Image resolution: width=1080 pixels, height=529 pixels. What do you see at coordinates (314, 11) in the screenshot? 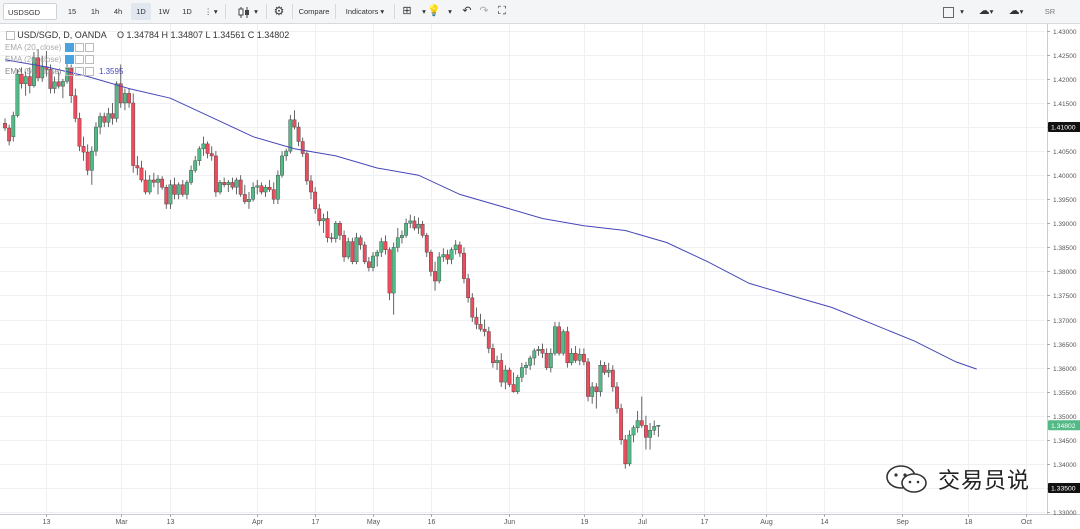
I see `compare-button: Compare` at bounding box center [314, 11].